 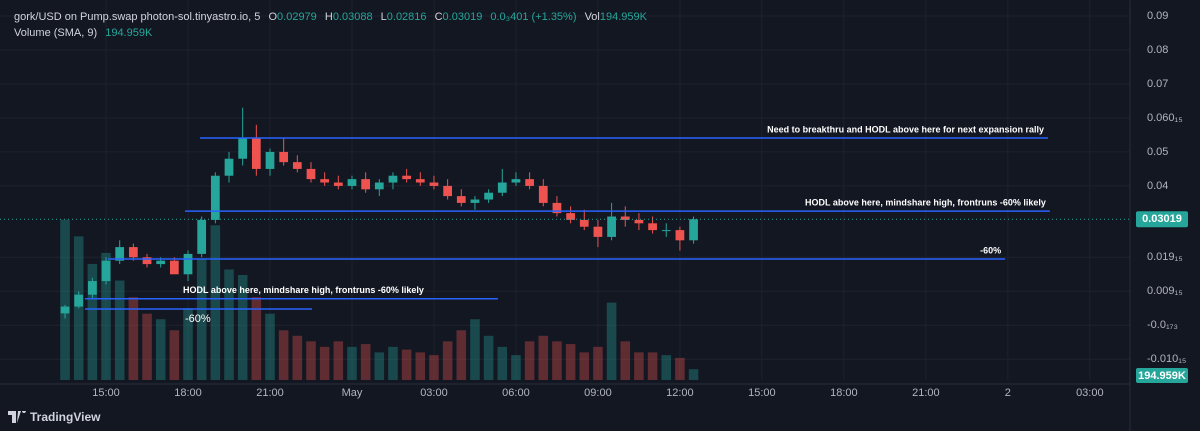 I want to click on x-tick-label: 15:00, so click(x=106, y=393).